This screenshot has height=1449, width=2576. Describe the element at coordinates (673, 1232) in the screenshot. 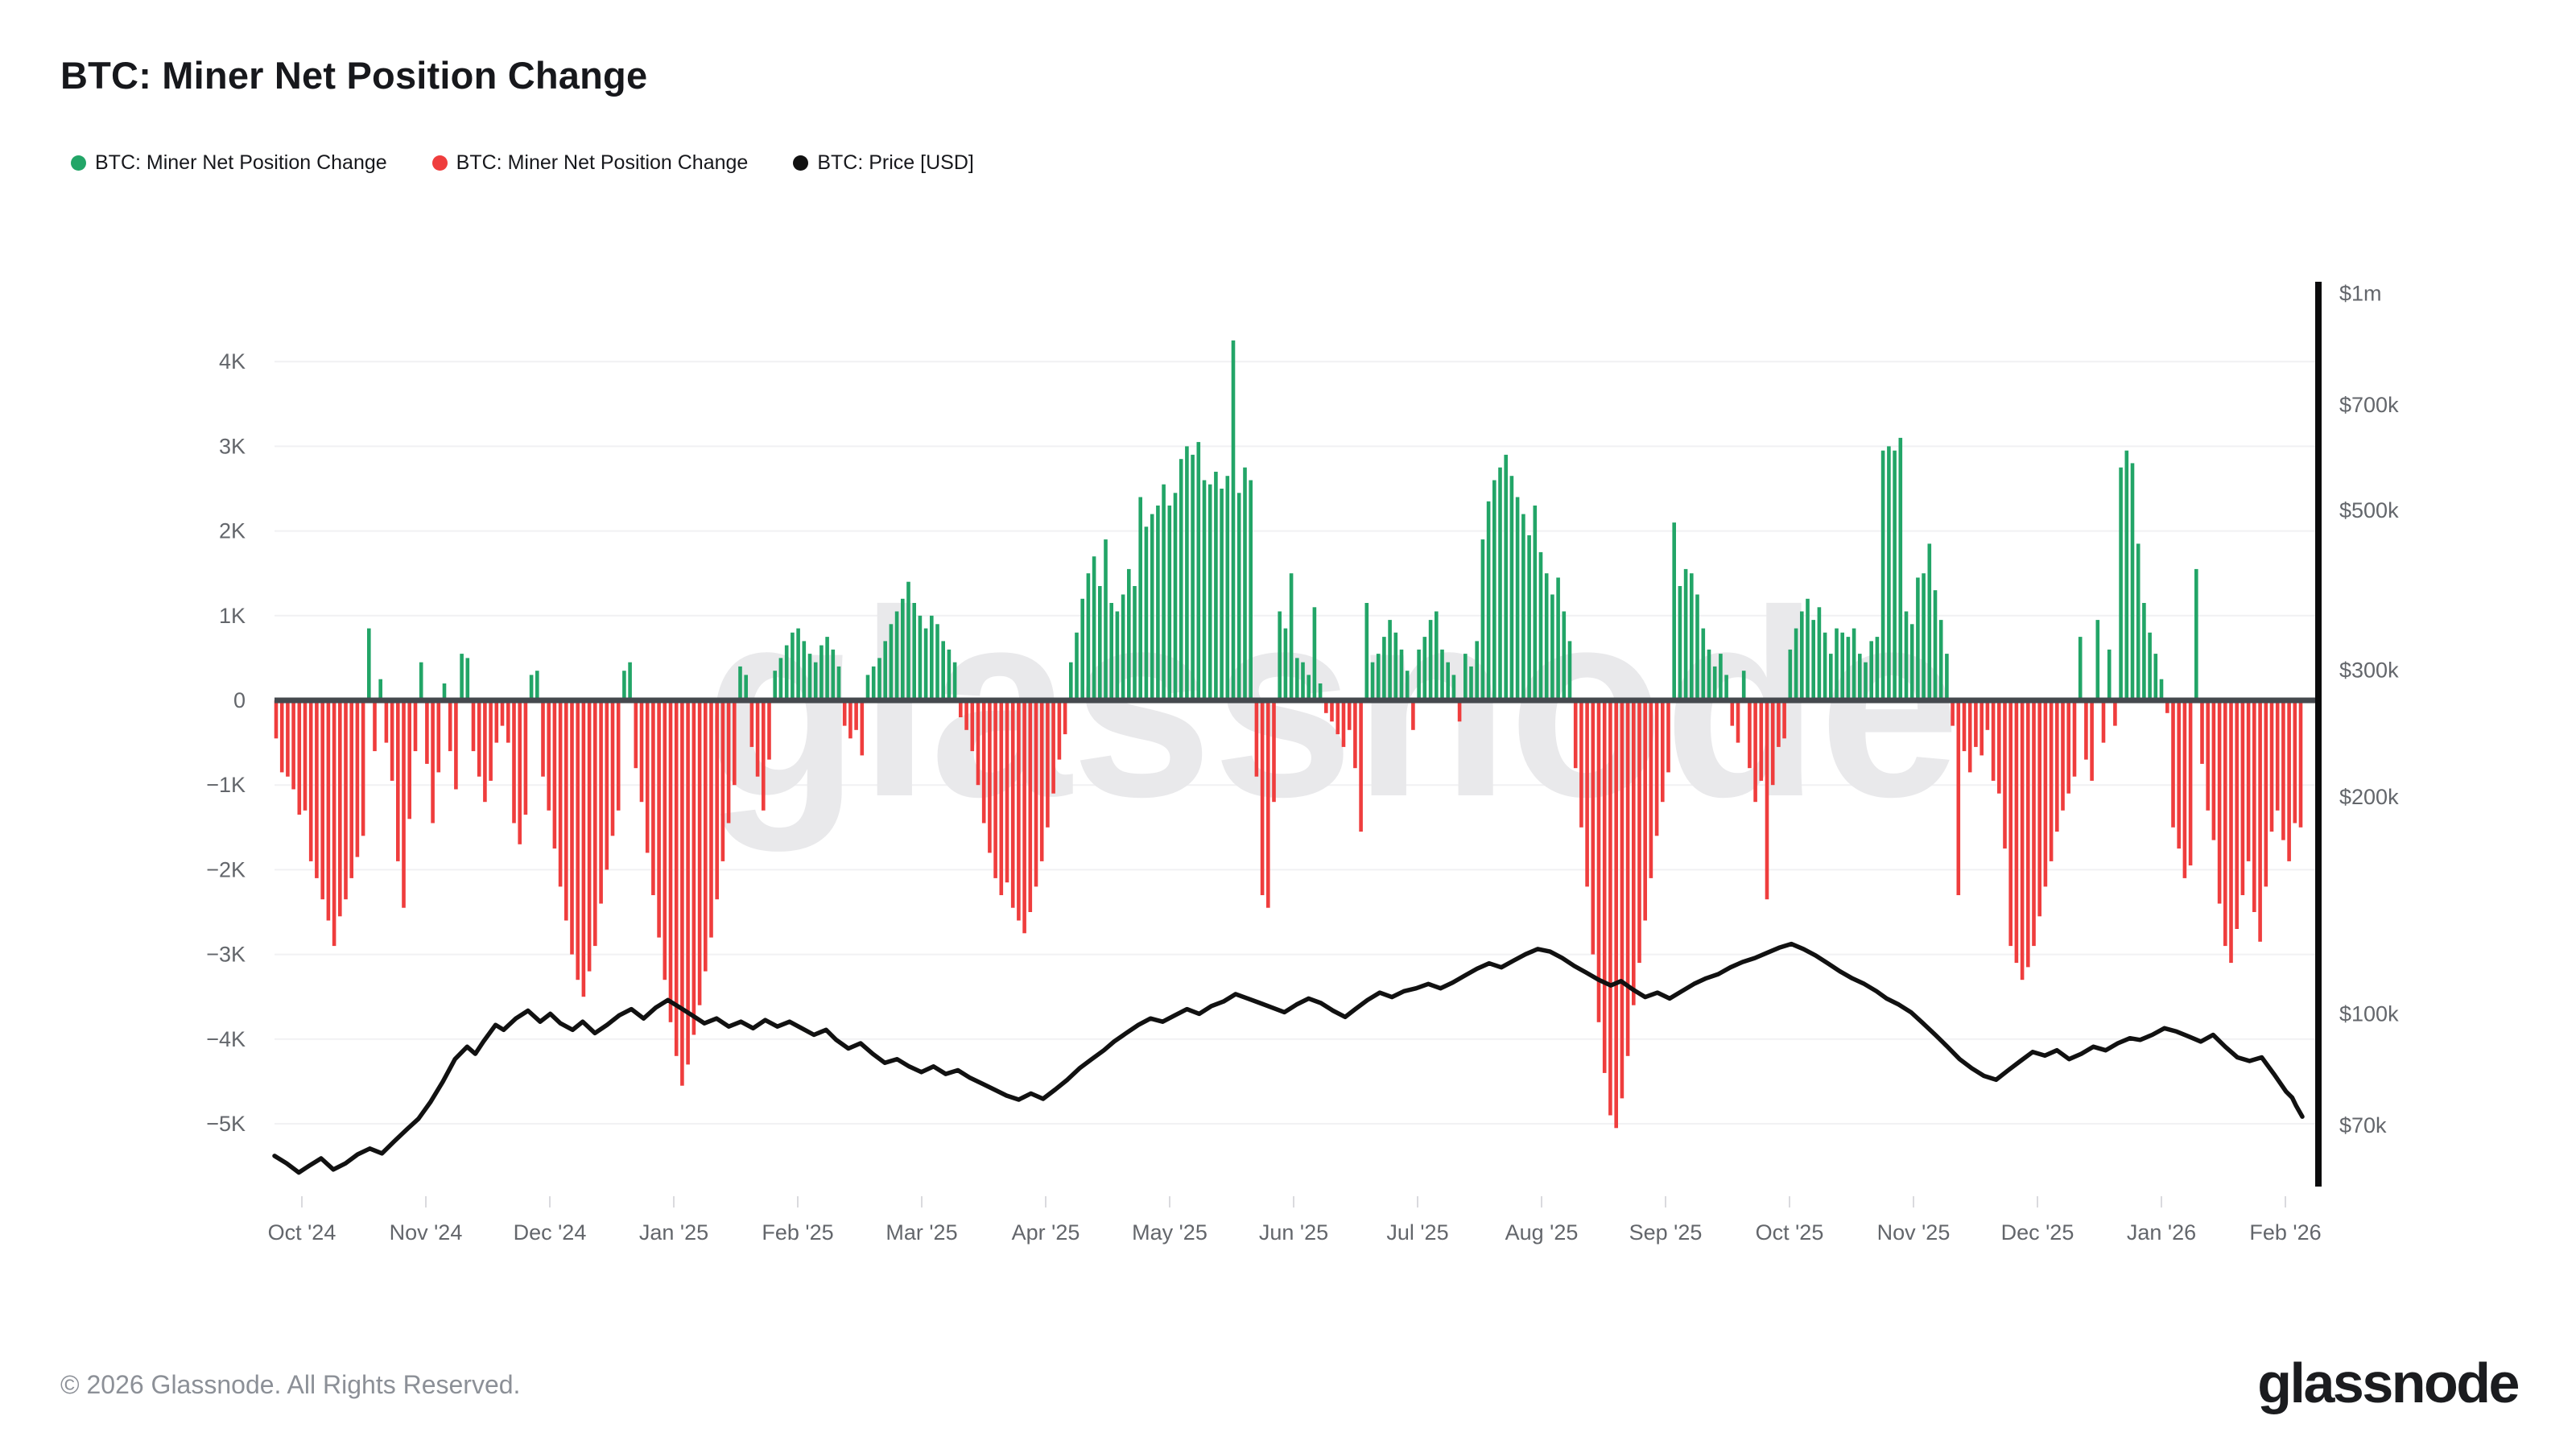

I see `x-axis-label: Jan '25` at that location.